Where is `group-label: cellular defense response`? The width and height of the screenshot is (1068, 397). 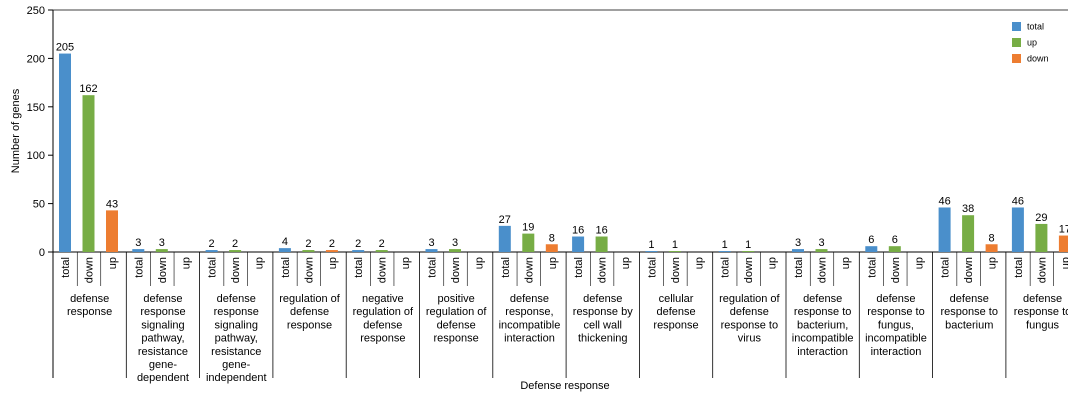 group-label: cellular defense response is located at coordinates (675, 312).